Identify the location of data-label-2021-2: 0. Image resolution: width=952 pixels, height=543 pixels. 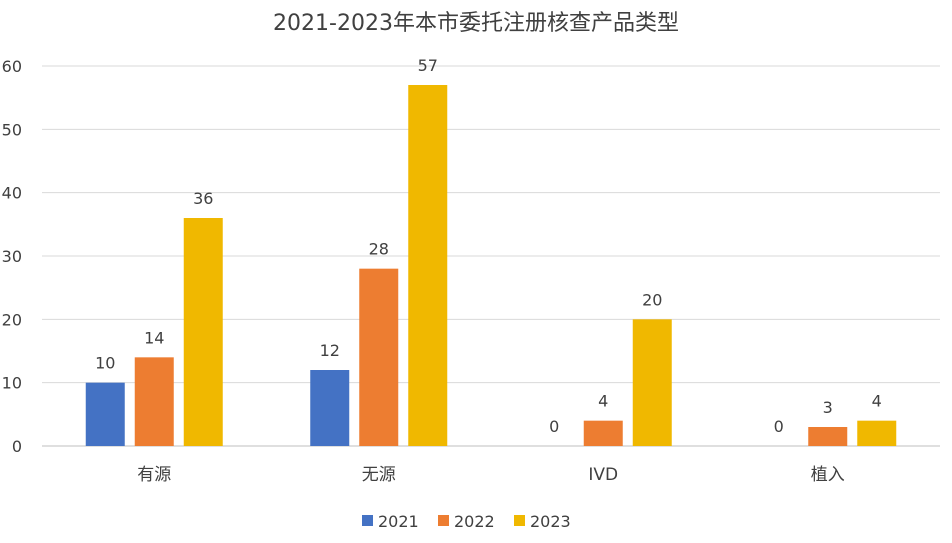
(554, 426).